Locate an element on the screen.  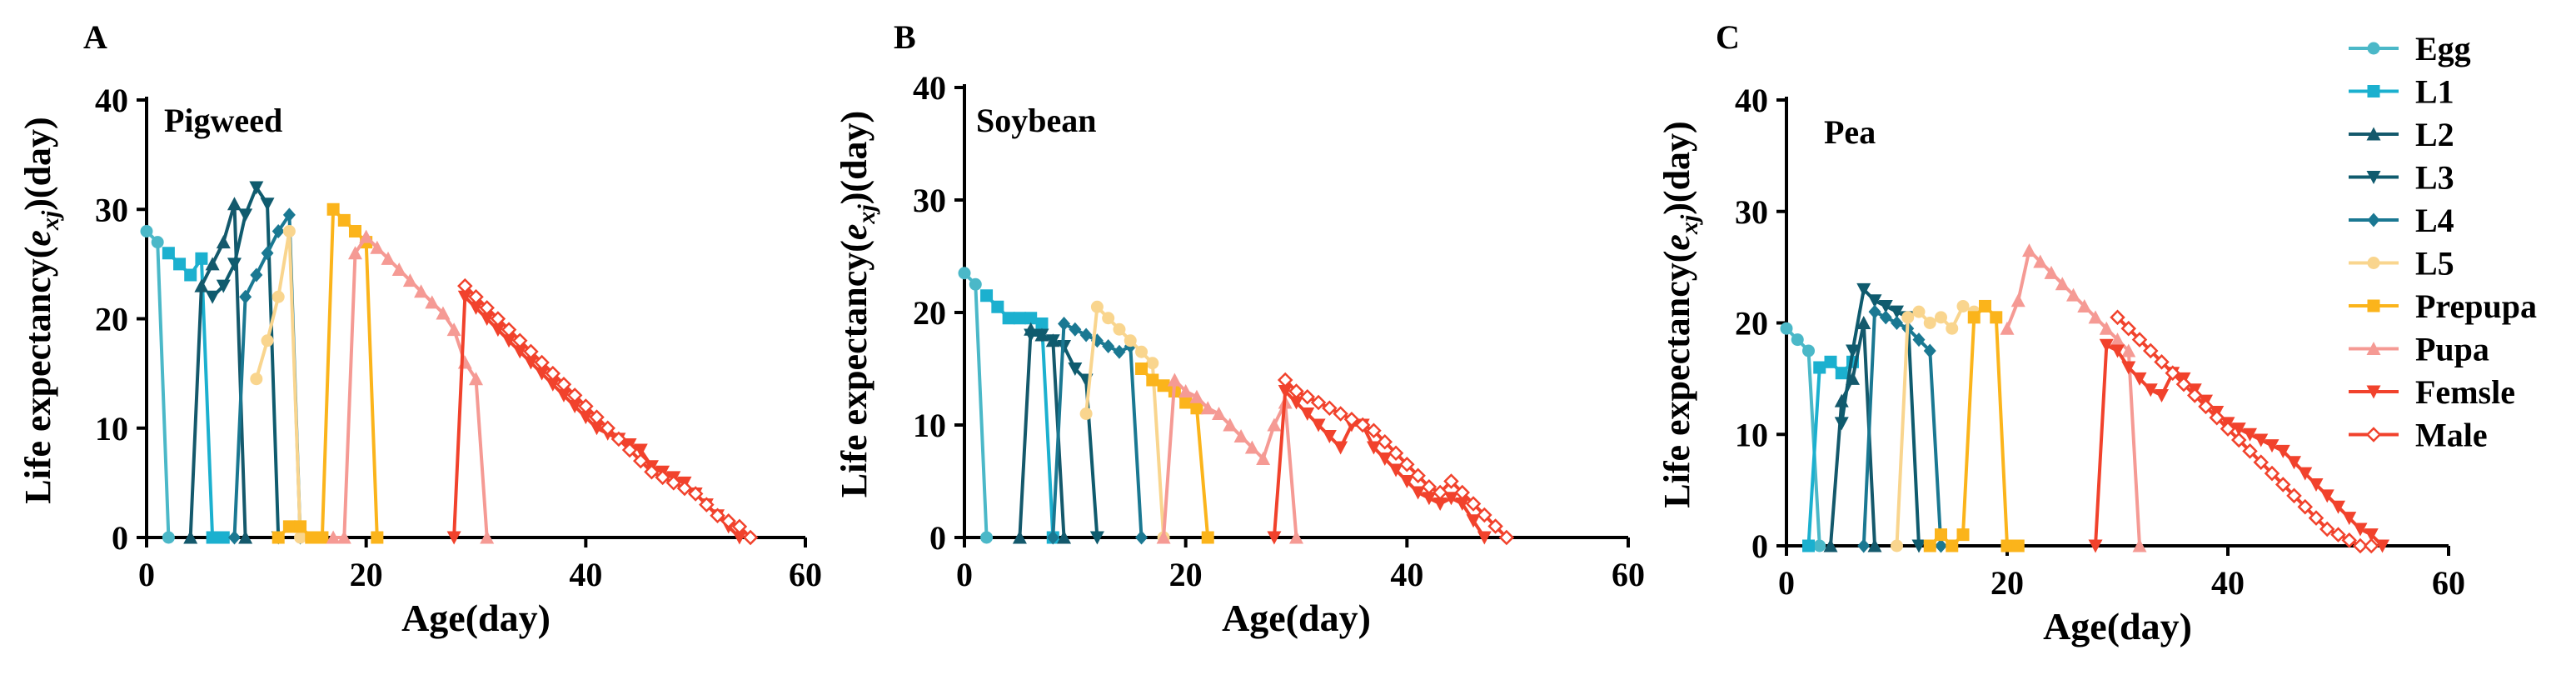
series-l5 is located at coordinates (1124, 422).